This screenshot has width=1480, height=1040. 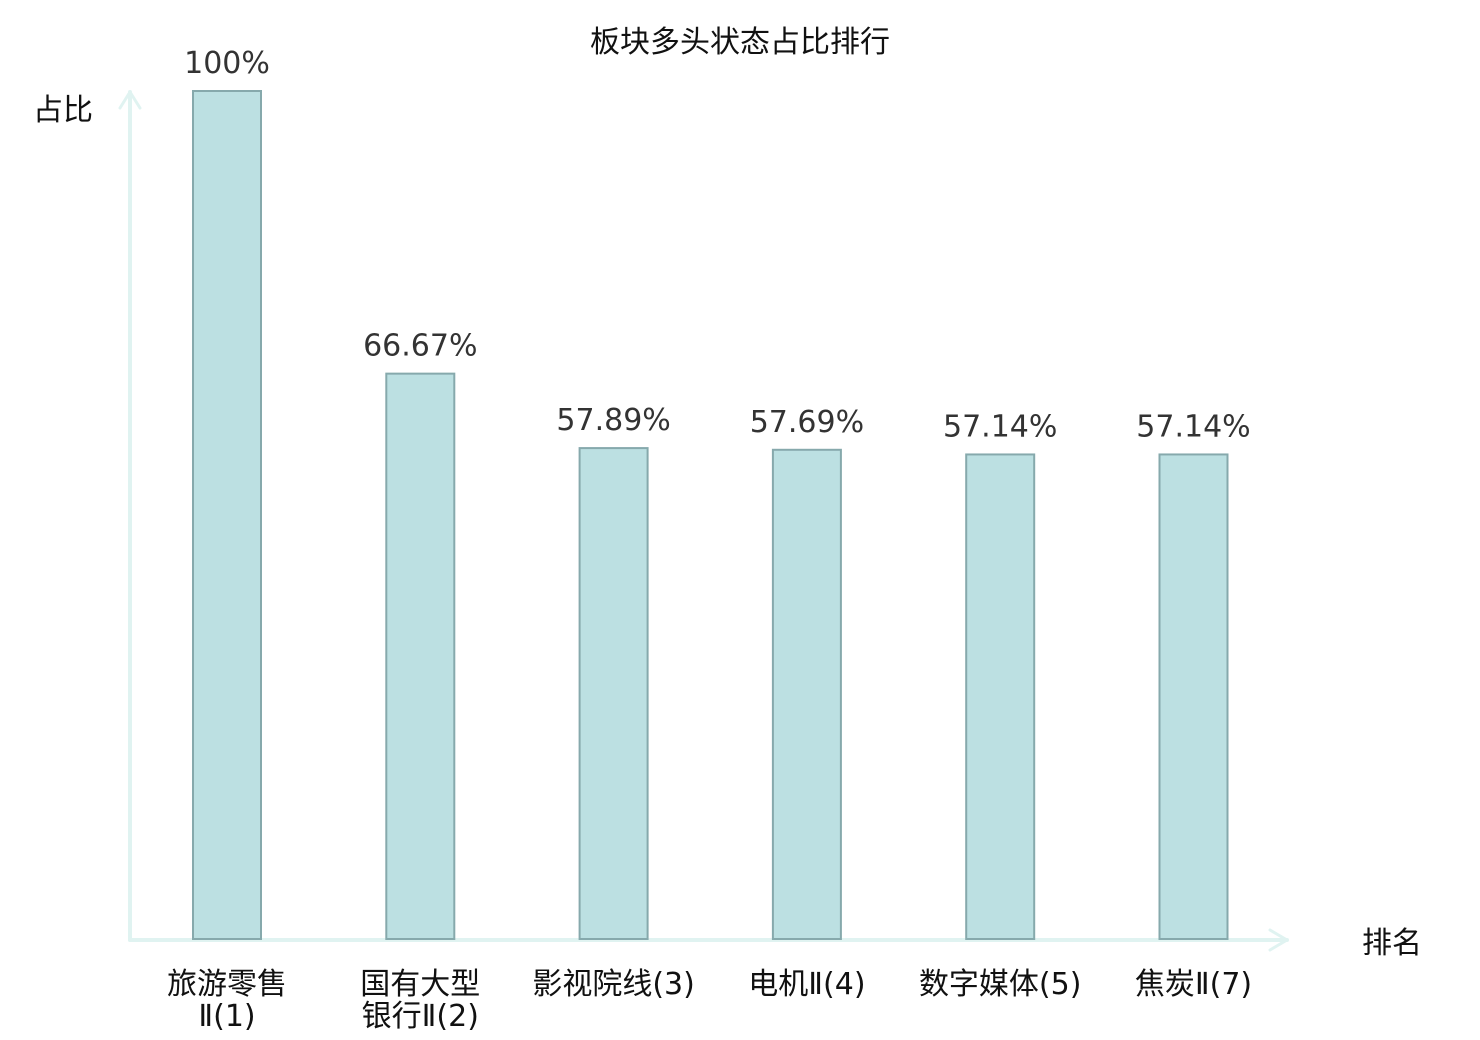 What do you see at coordinates (613, 984) in the screenshot?
I see `x-tick-label: 影视院线(3)` at bounding box center [613, 984].